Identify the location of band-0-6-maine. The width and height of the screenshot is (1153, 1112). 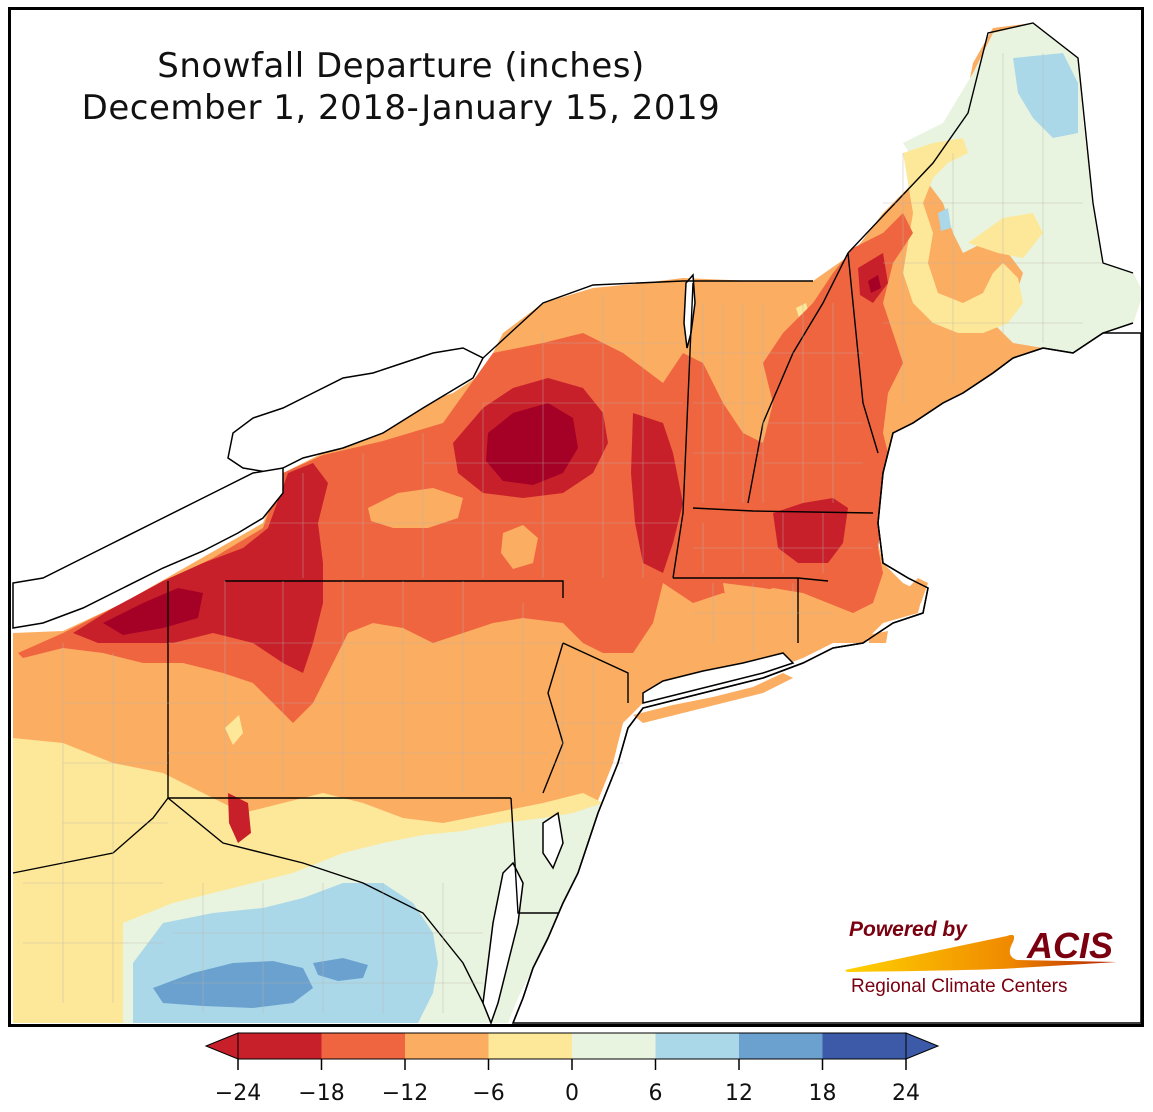
(1022, 188).